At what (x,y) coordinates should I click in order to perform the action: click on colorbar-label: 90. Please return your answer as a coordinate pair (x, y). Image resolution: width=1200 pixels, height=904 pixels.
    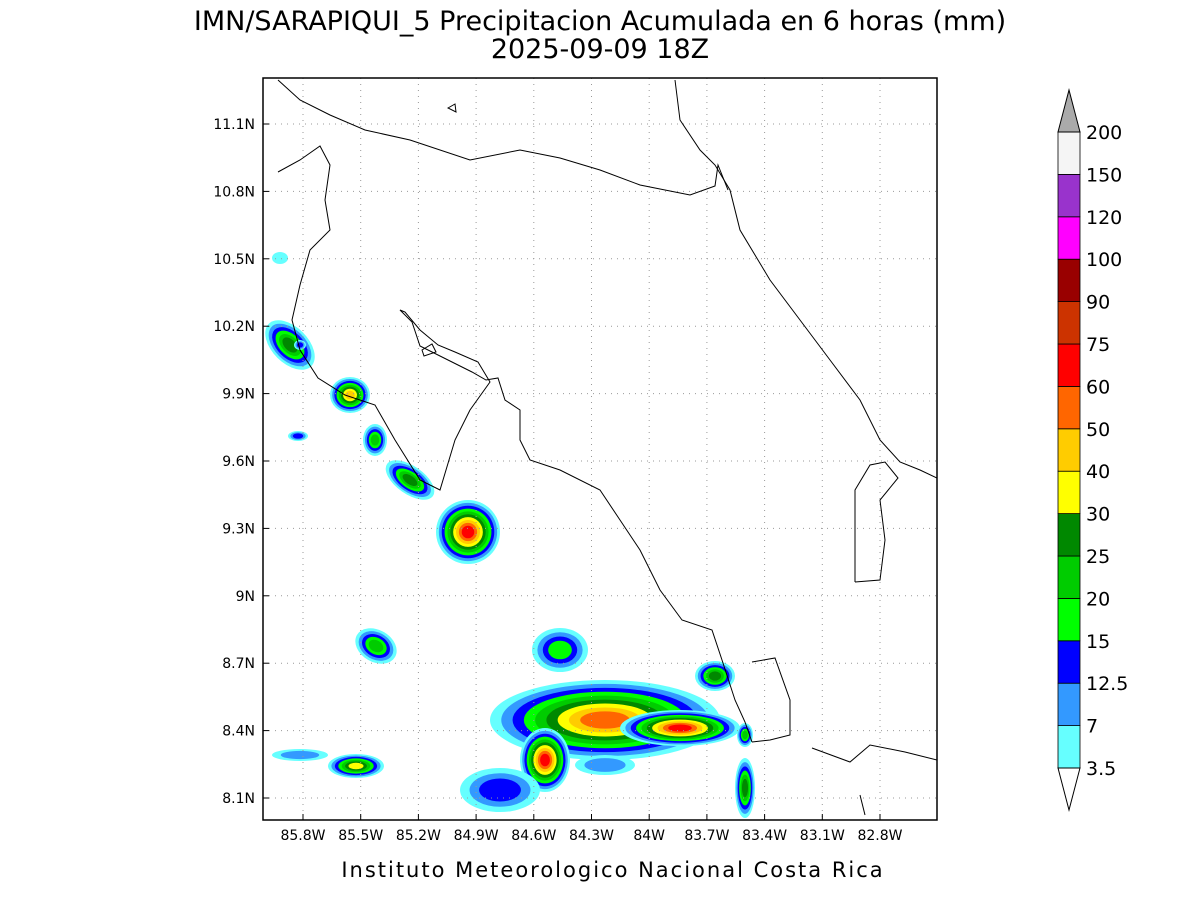
    Looking at the image, I should click on (1098, 303).